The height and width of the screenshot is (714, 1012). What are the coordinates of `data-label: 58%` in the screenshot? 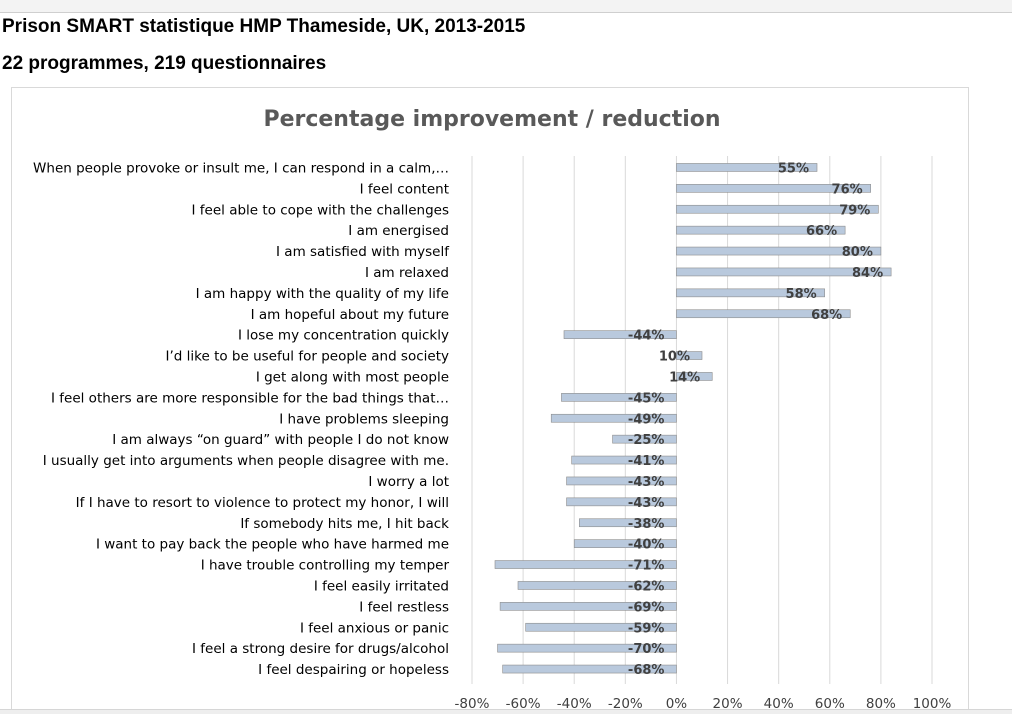 It's located at (801, 294).